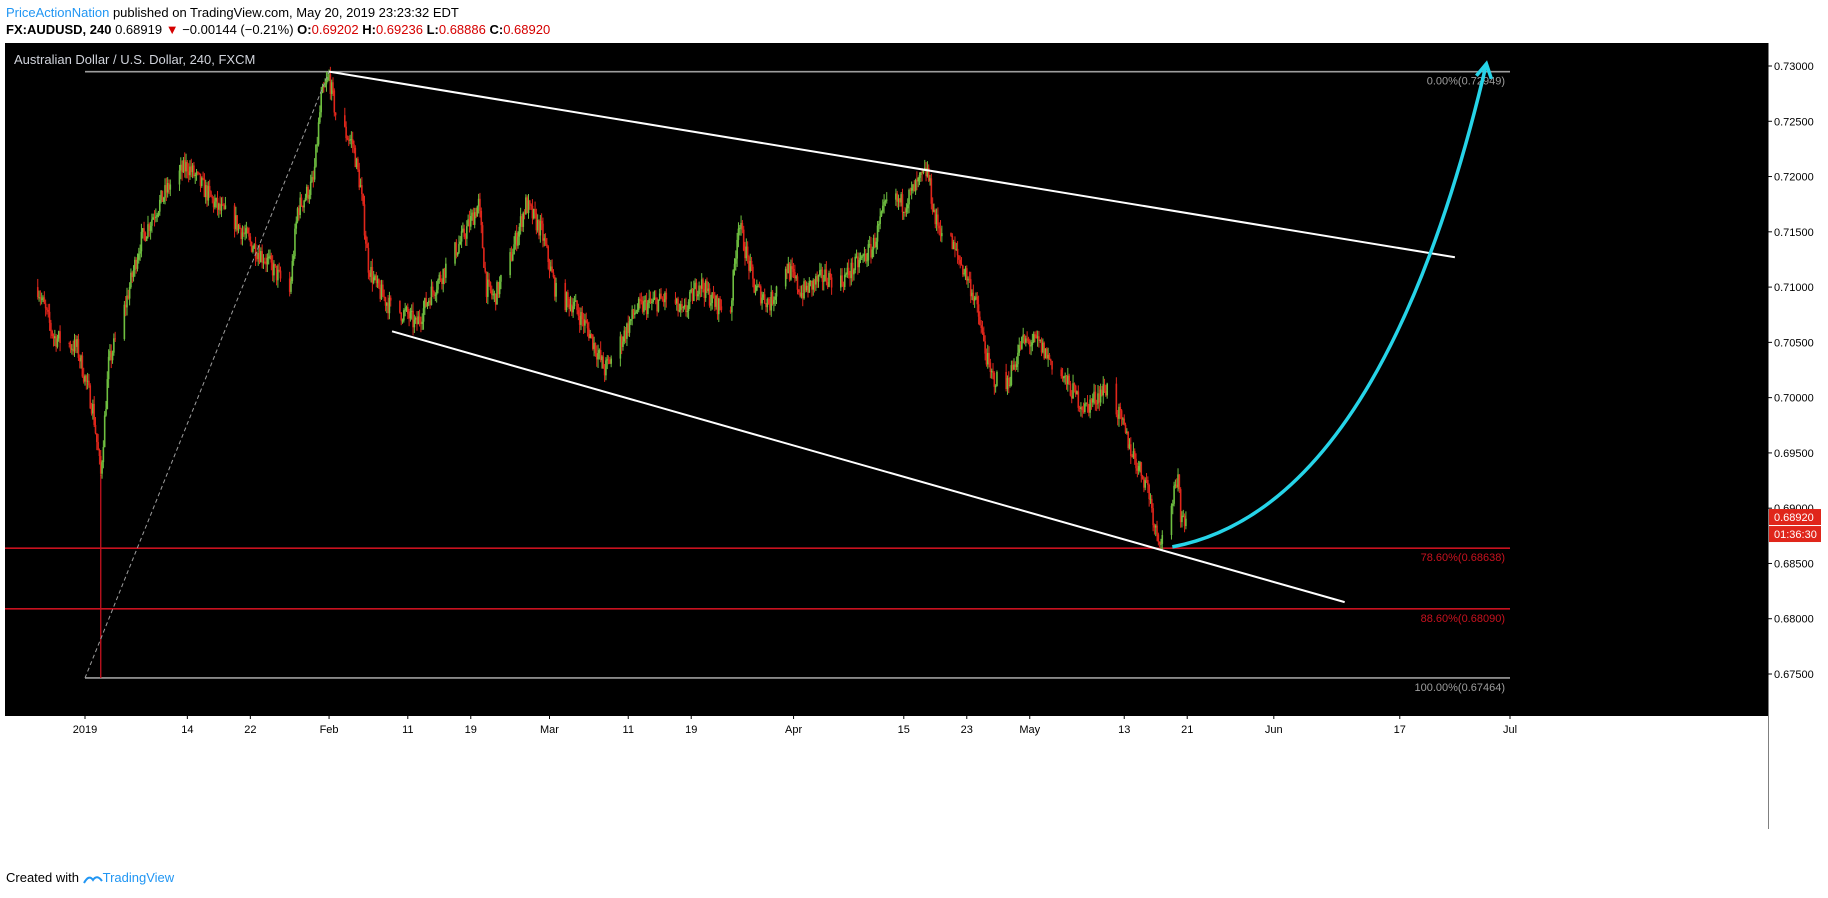  I want to click on tradingview-brand-link: TradingView, so click(138, 877).